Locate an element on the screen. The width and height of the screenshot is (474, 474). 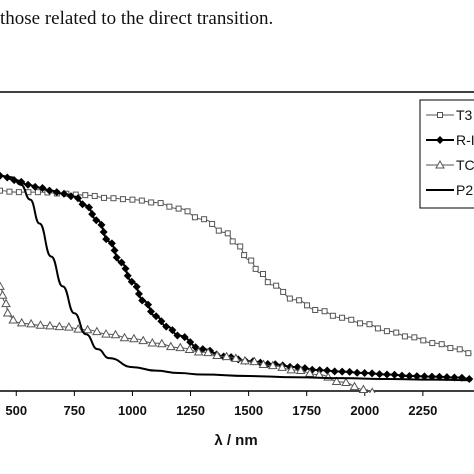
legend-label: P2 is located at coordinates (464, 190).